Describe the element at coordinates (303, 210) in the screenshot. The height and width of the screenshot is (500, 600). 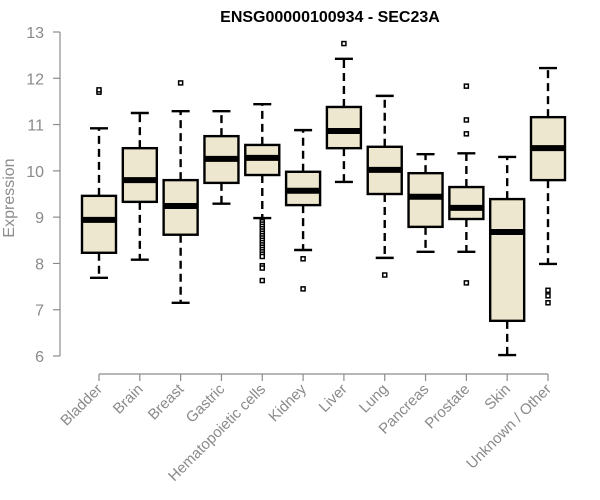
I see `box-kidney` at that location.